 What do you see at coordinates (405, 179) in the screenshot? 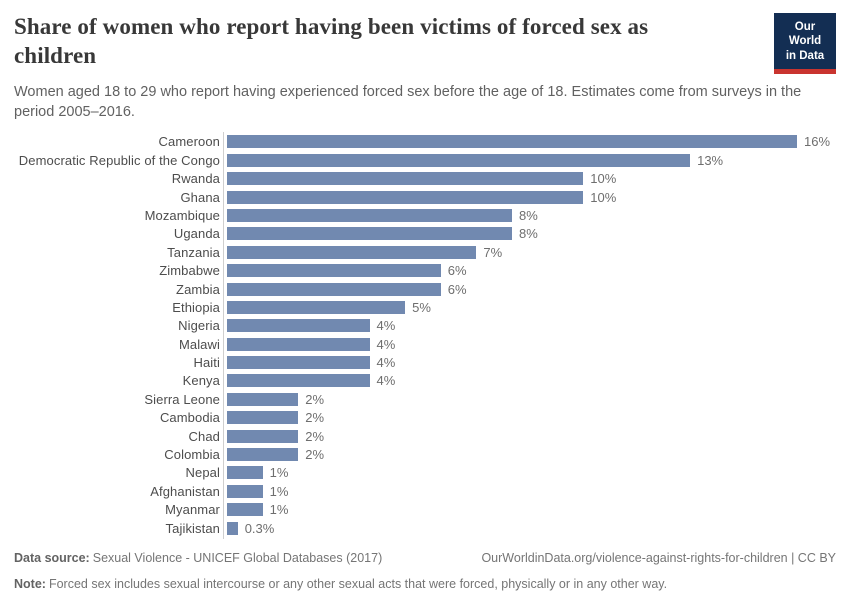
I see `bar-rwanda` at bounding box center [405, 179].